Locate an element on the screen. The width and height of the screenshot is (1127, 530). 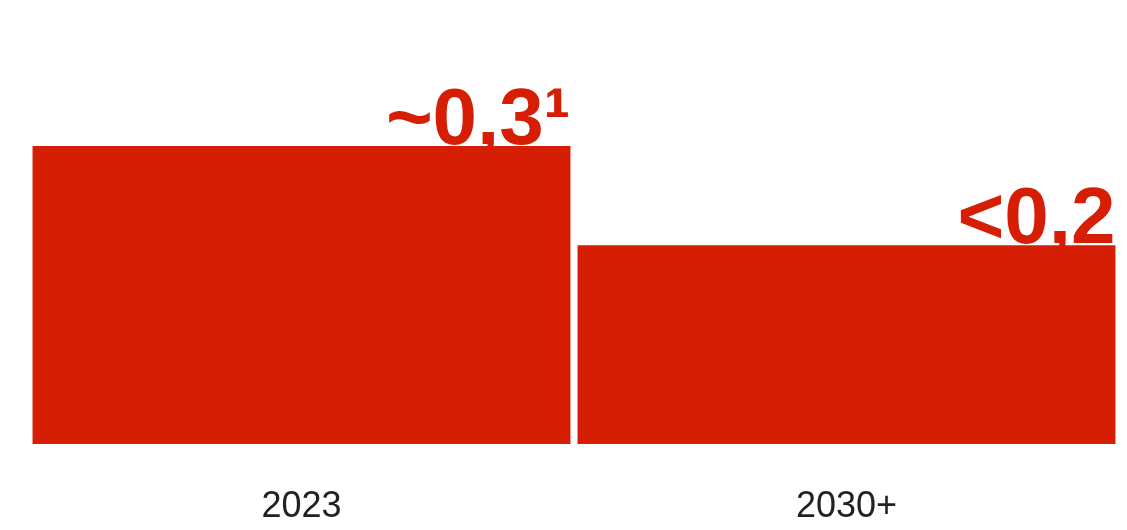
x-tick-label: 2030+ is located at coordinates (846, 504).